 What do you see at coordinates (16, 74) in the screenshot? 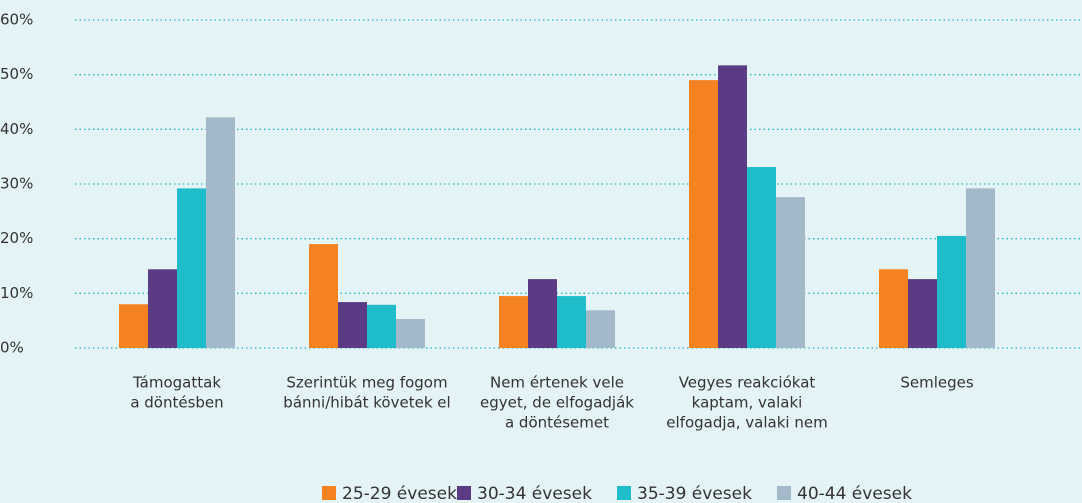
I see `y-tick-label: 50%` at bounding box center [16, 74].